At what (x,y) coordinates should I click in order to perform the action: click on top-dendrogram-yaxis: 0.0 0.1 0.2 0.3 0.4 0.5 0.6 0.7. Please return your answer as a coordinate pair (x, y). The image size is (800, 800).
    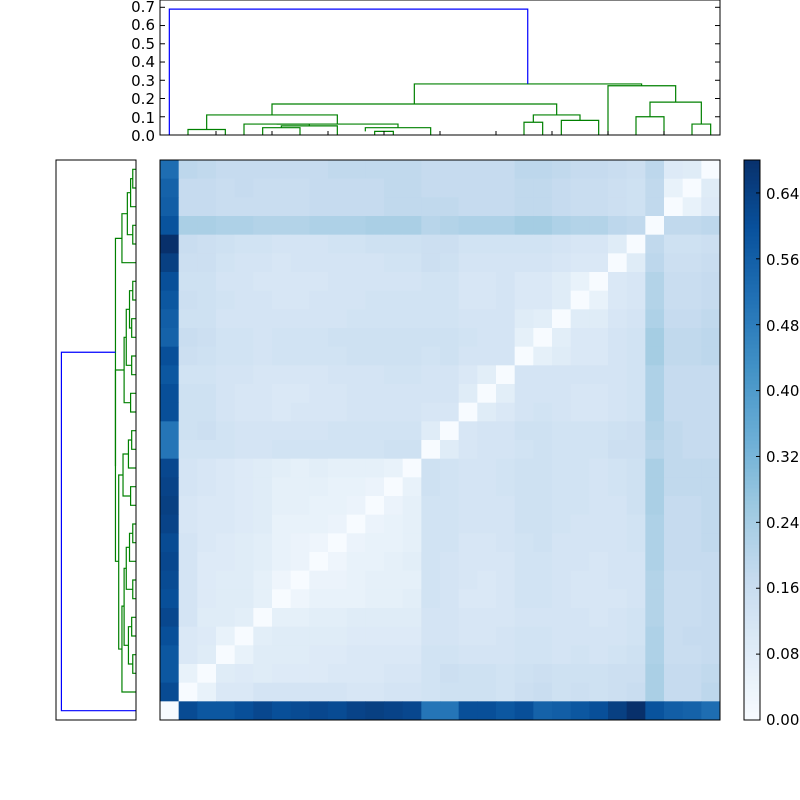
    Looking at the image, I should click on (143, 72).